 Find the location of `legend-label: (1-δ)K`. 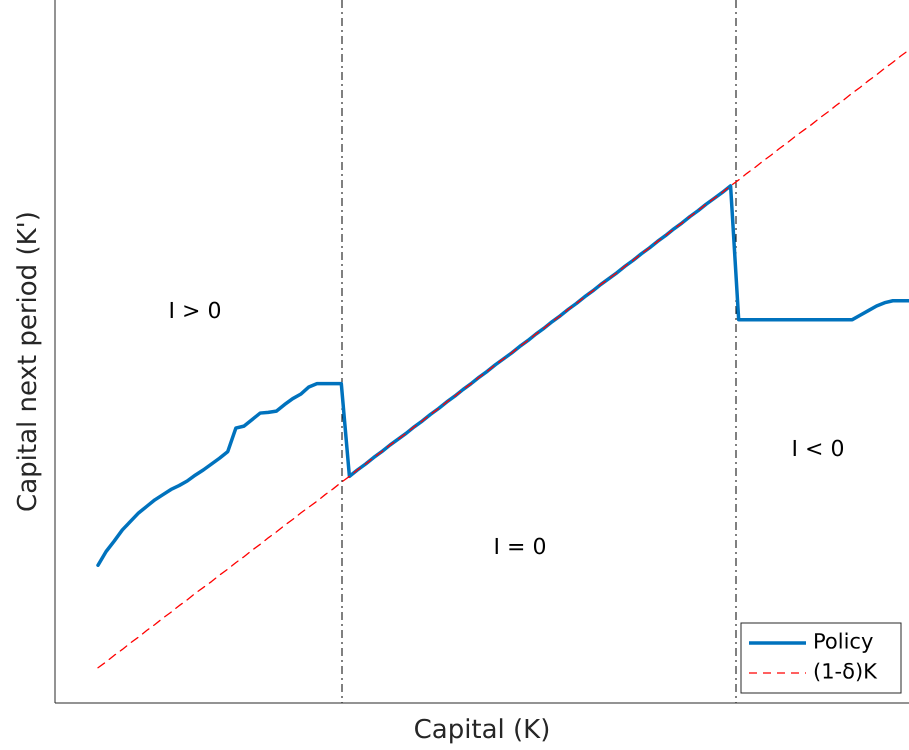

legend-label: (1-δ)K is located at coordinates (845, 672).